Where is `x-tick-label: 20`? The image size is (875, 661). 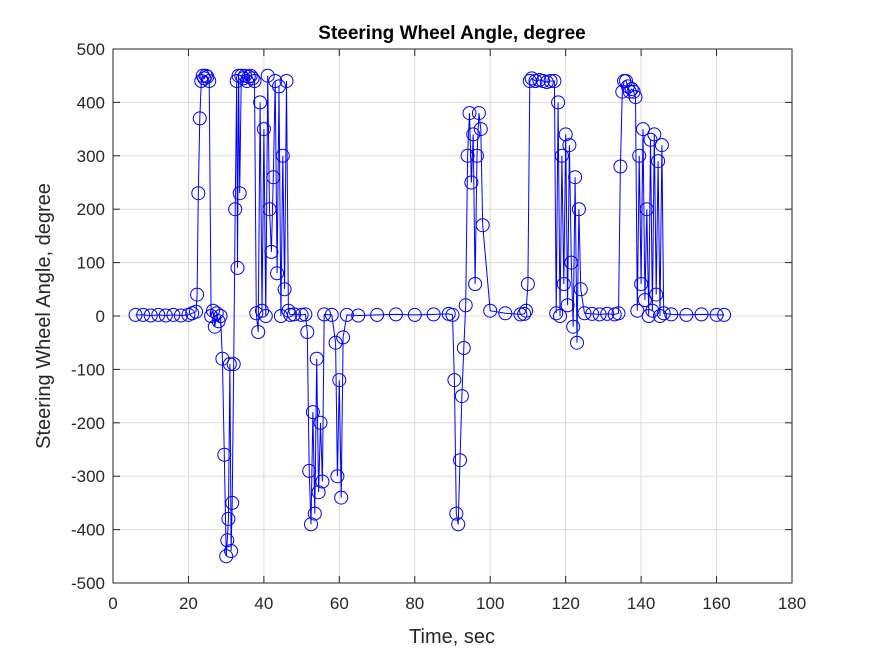 x-tick-label: 20 is located at coordinates (188, 603).